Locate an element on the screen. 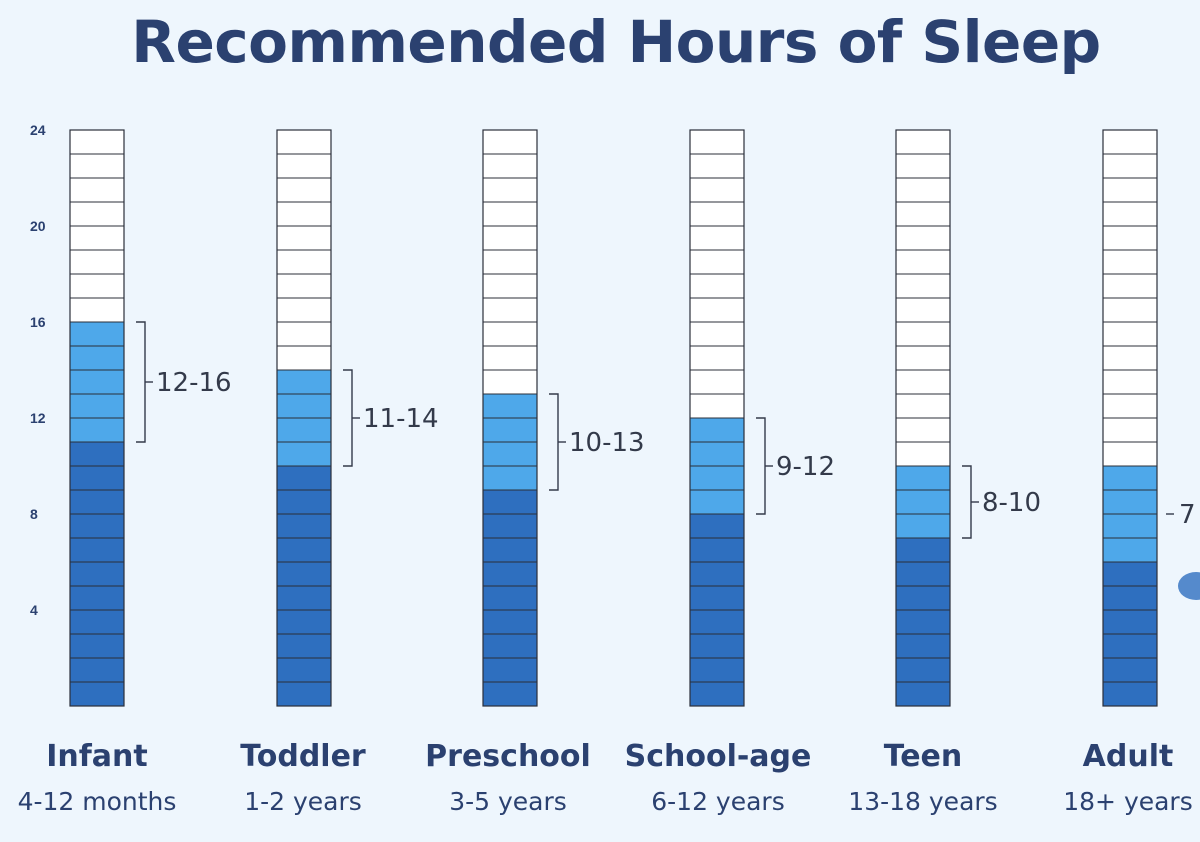 The height and width of the screenshot is (842, 1200). sleep-column: 8-10 is located at coordinates (968, 418).